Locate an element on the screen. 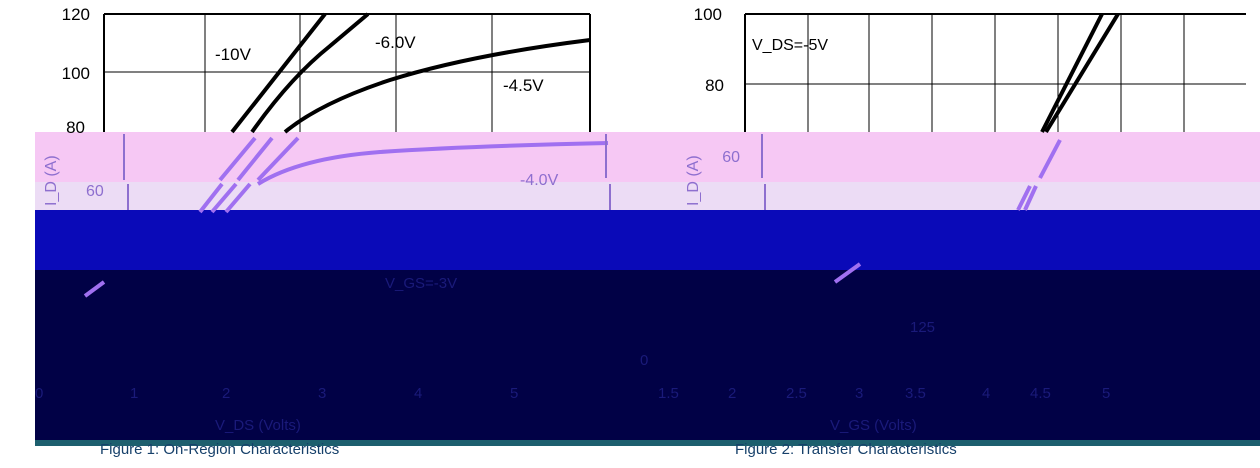  c2-xtick-3-5: 3.5 is located at coordinates (915, 393).